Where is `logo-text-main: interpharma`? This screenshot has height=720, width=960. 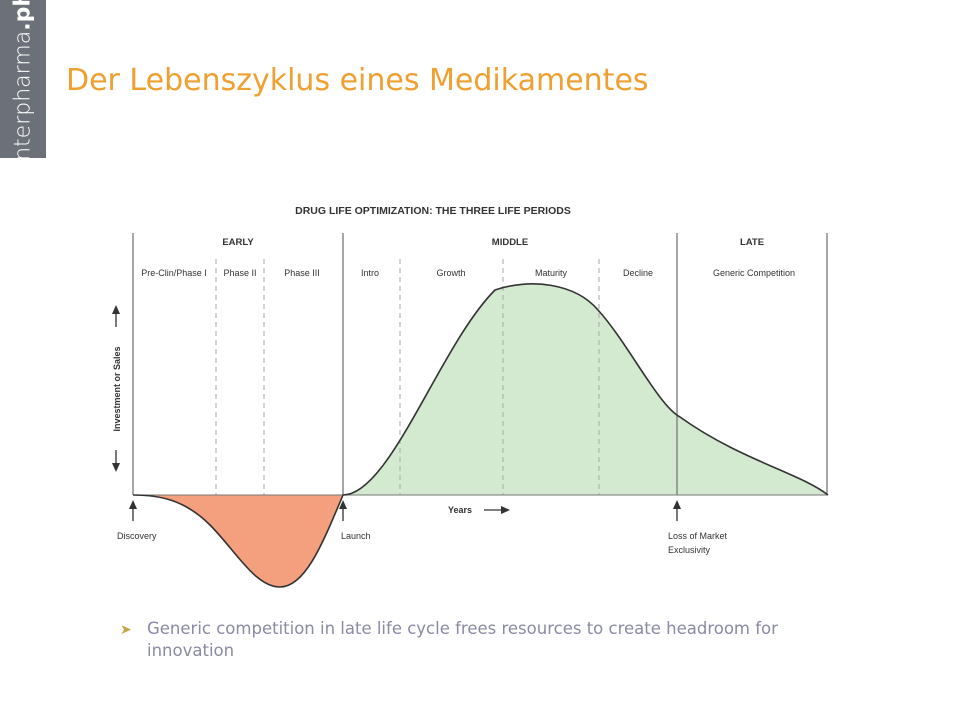
logo-text-main: interpharma is located at coordinates (23, 99).